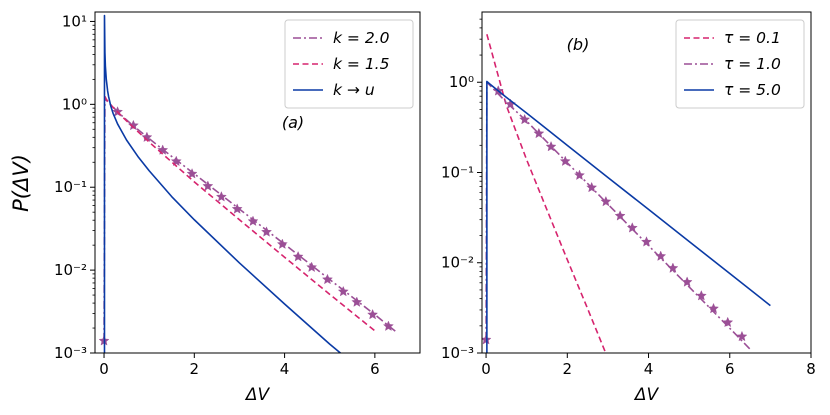 The image size is (830, 415). Describe the element at coordinates (752, 90) in the screenshot. I see `legend-label-3: τ = 5.0` at that location.